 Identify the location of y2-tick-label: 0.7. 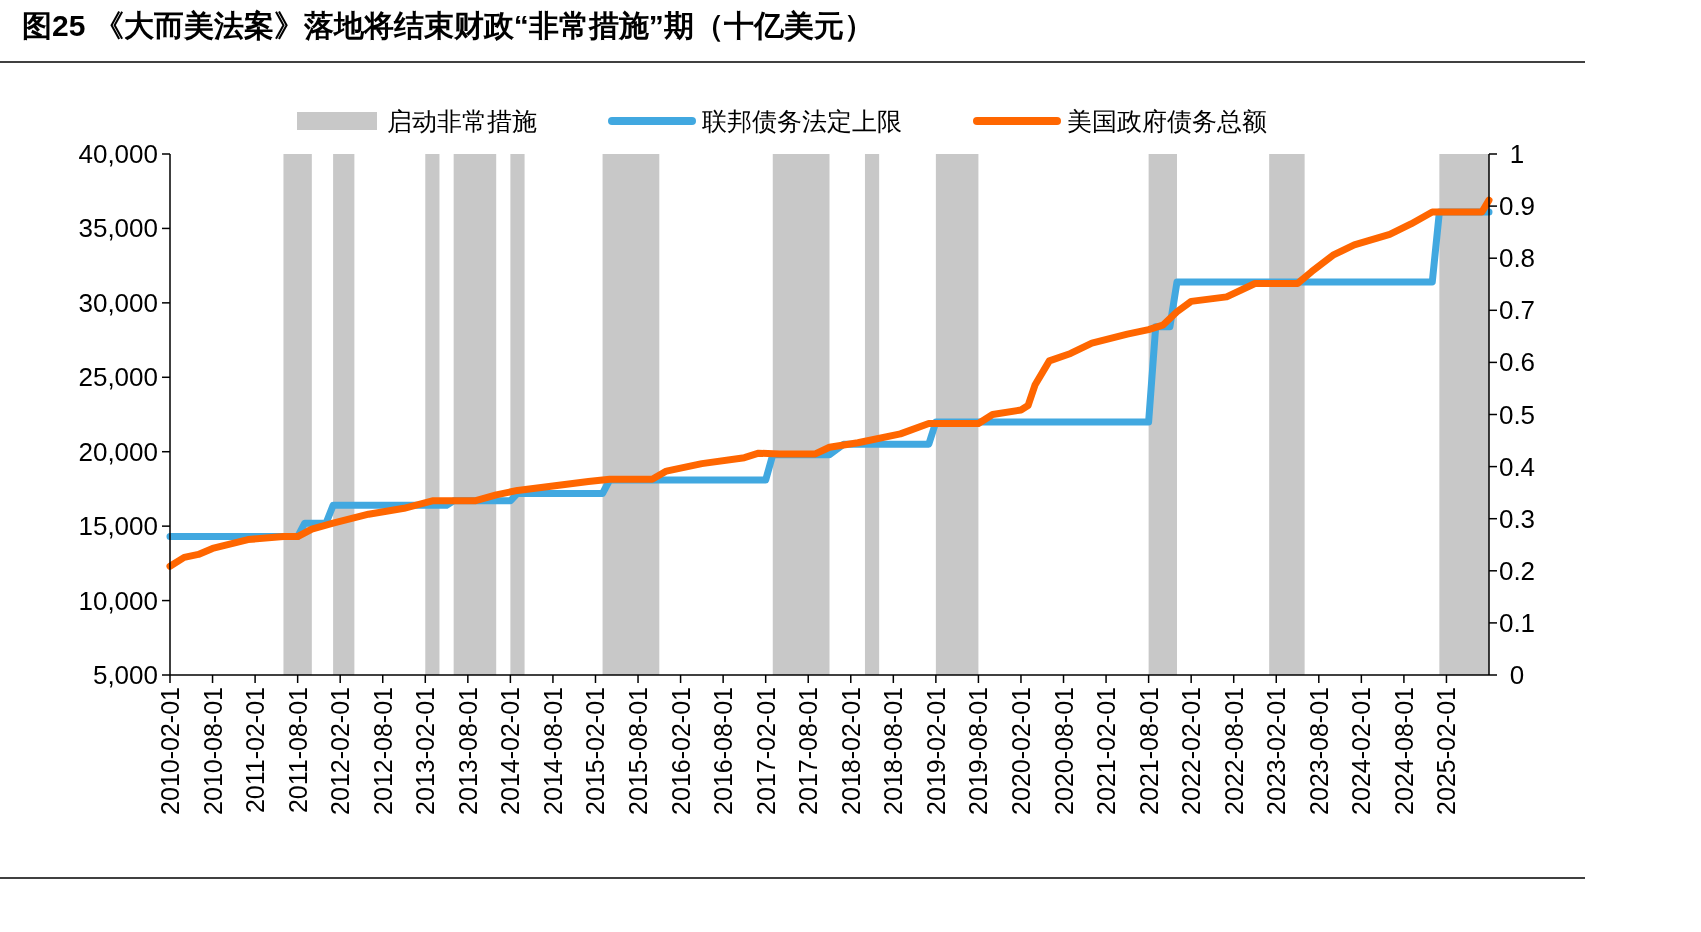
(1517, 310).